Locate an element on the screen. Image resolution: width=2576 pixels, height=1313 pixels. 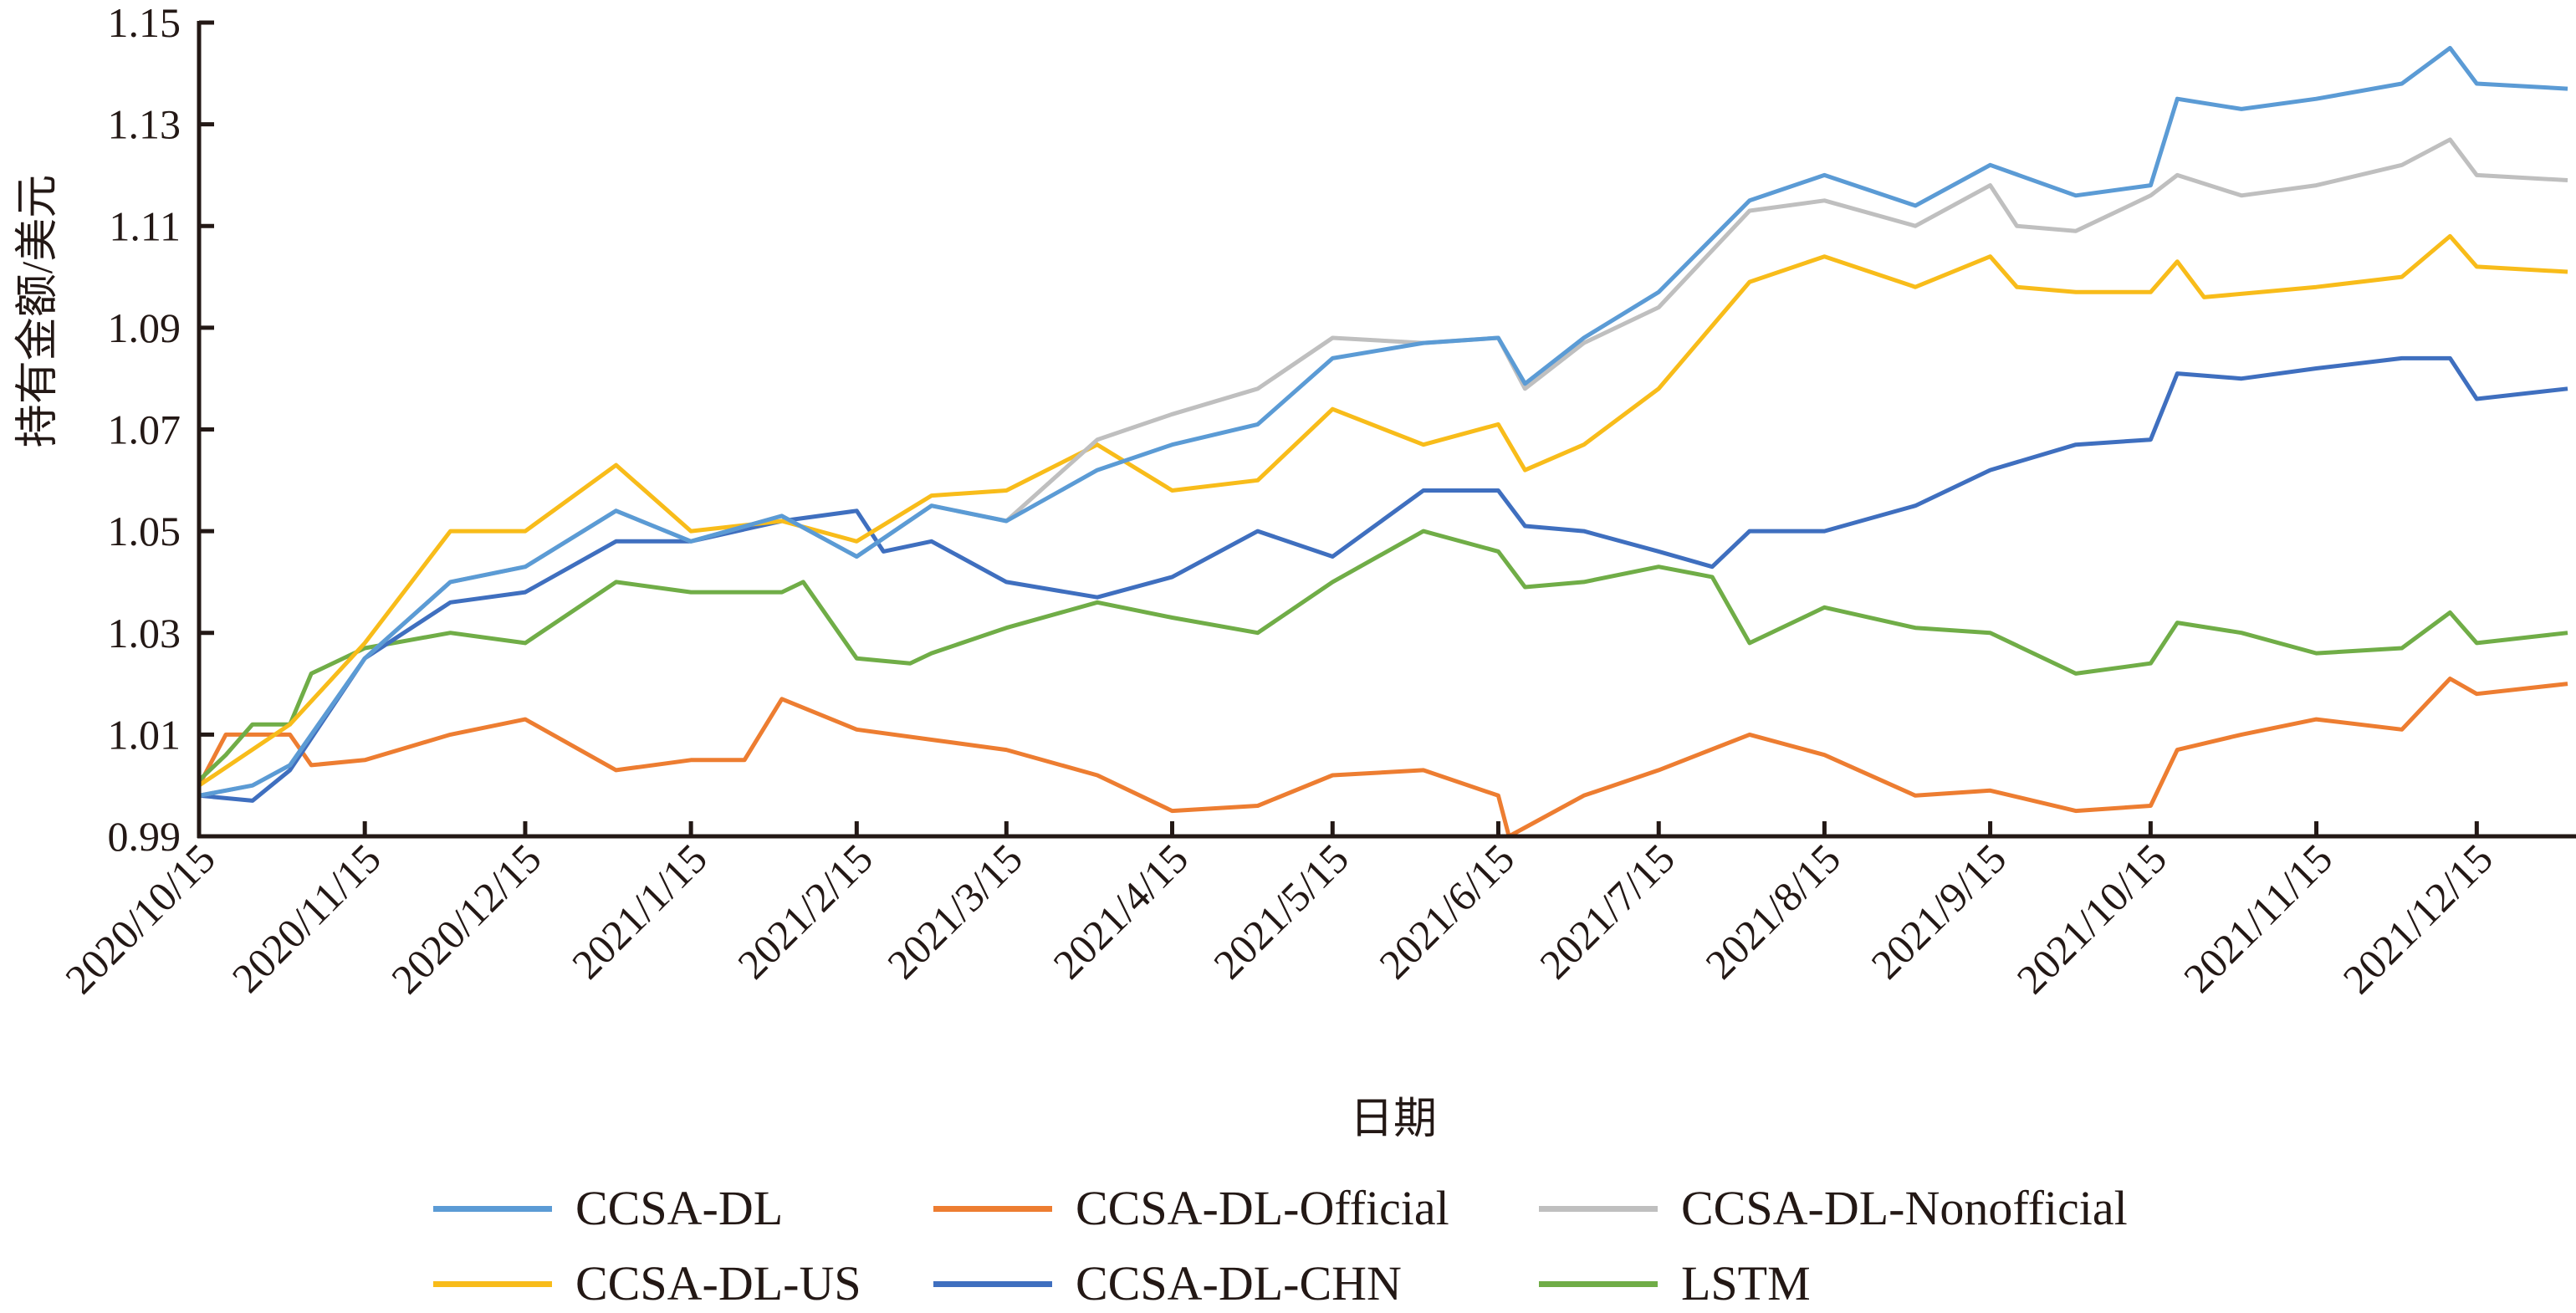
y-tick-label: 1.03 is located at coordinates (144, 633).